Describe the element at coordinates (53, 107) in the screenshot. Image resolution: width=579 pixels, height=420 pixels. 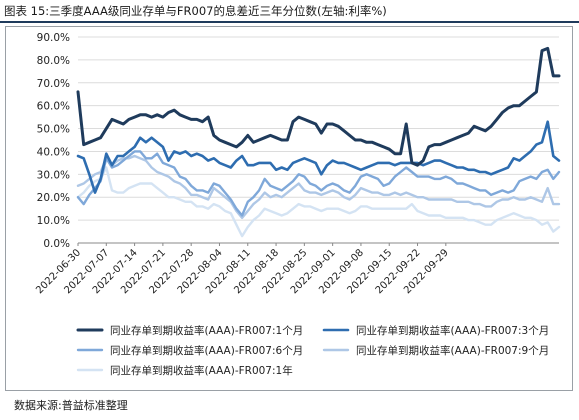
I see `y-tick-label: 60.0%` at that location.